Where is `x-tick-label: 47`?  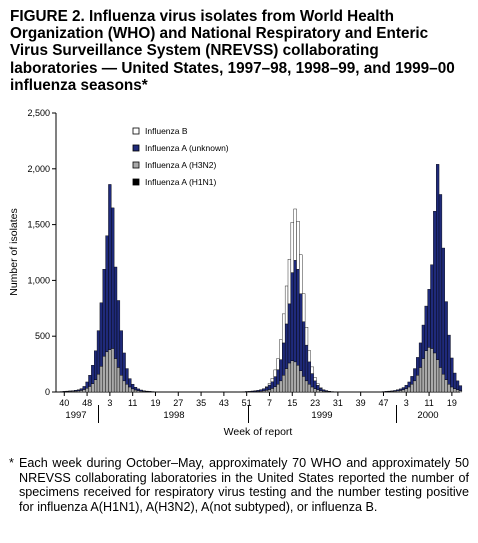
x-tick-label: 47 is located at coordinates (383, 403).